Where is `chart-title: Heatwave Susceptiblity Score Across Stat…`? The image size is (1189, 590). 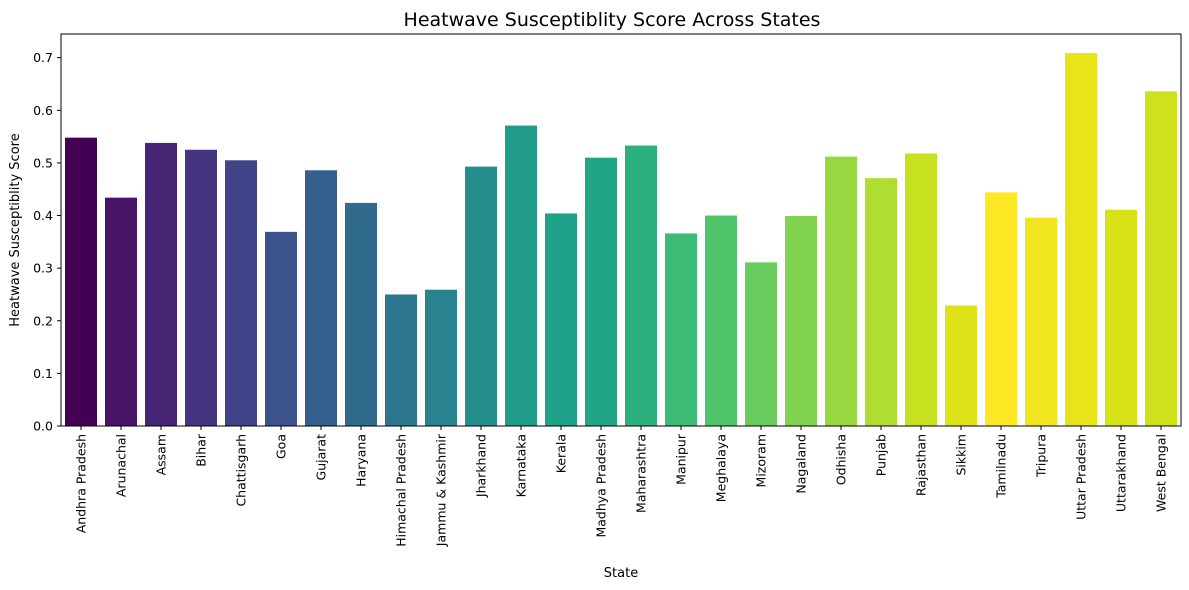
chart-title: Heatwave Susceptiblity Score Across Stat… is located at coordinates (612, 20).